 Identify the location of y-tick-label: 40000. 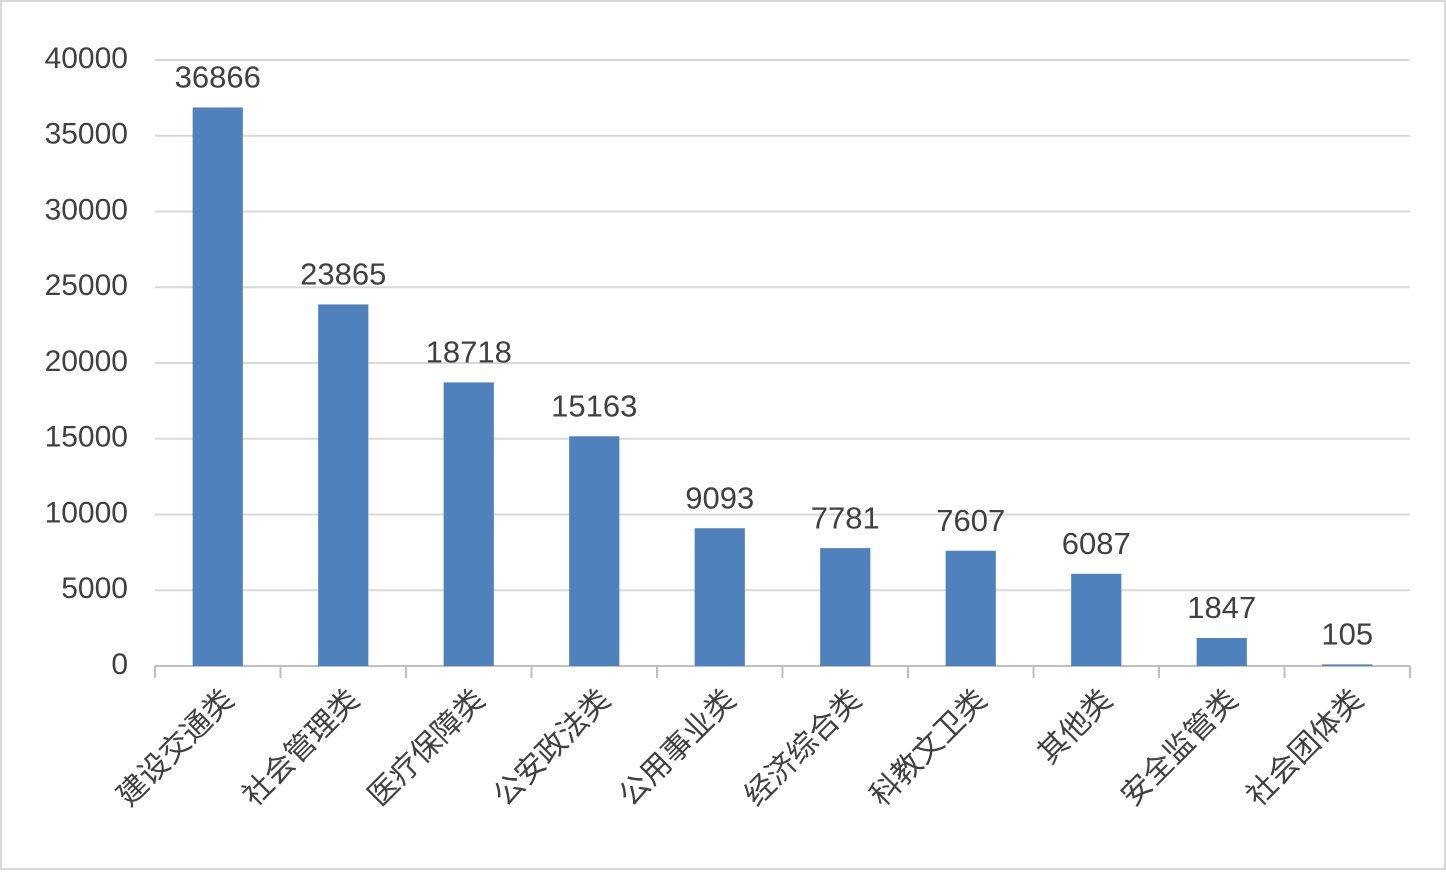
(86, 58).